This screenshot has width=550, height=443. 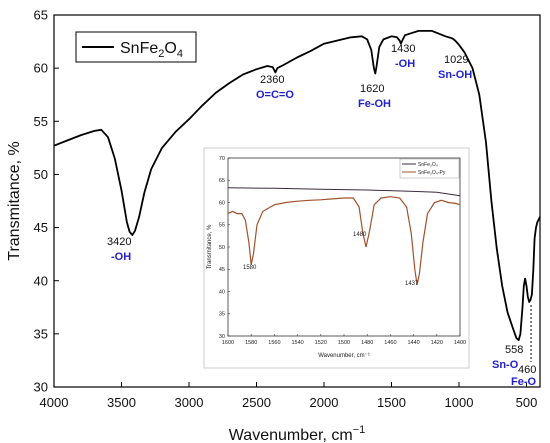 I want to click on inset-annotation-1480: 1480, so click(x=360, y=235).